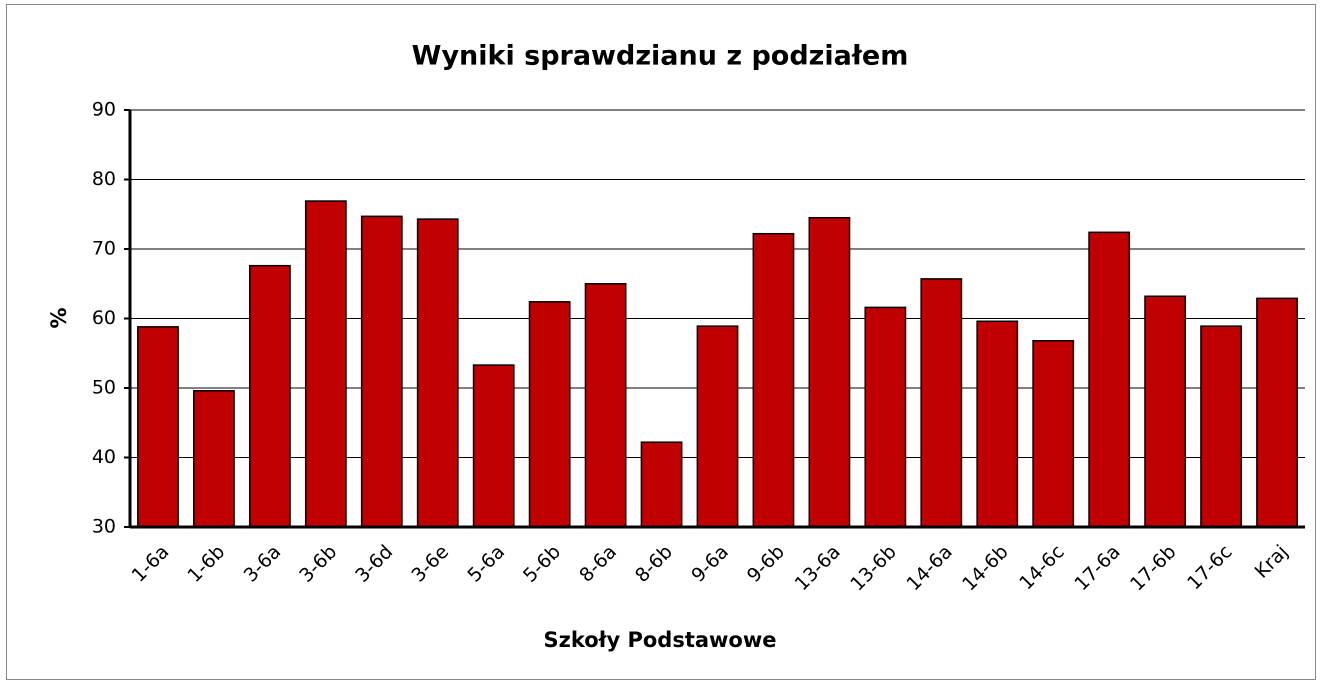 The height and width of the screenshot is (684, 1322). Describe the element at coordinates (59, 317) in the screenshot. I see `y-axis-title: %` at that location.